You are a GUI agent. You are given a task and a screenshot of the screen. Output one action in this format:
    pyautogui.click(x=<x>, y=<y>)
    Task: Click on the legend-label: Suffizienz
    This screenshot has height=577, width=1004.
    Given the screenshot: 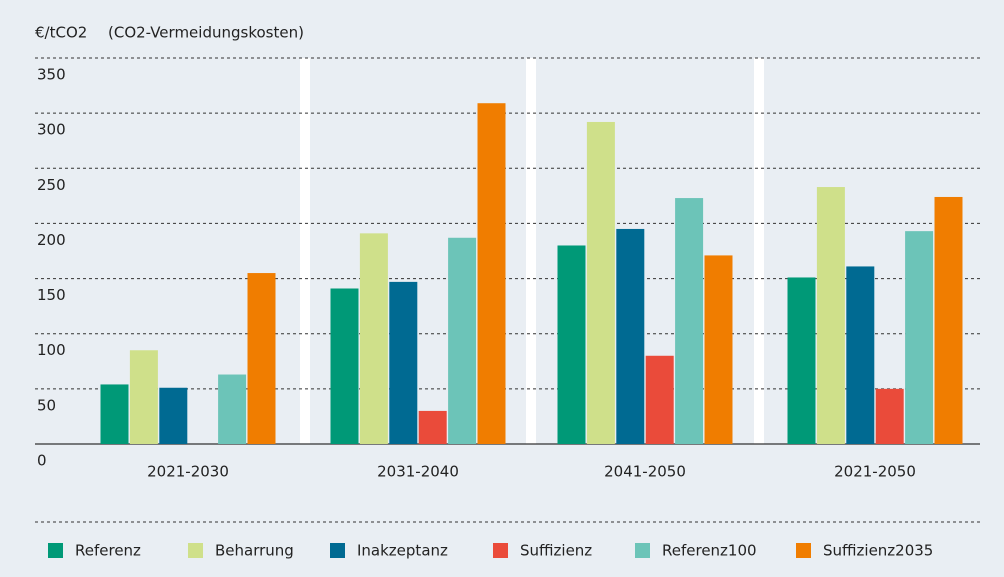 What is the action you would take?
    pyautogui.click(x=556, y=551)
    